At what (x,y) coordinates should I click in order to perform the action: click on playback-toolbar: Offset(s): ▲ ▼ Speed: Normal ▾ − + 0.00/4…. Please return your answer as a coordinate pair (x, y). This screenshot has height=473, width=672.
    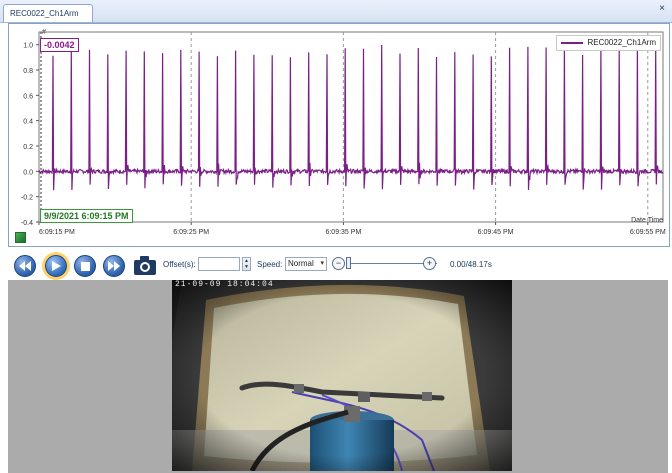
    Looking at the image, I should click on (338, 264).